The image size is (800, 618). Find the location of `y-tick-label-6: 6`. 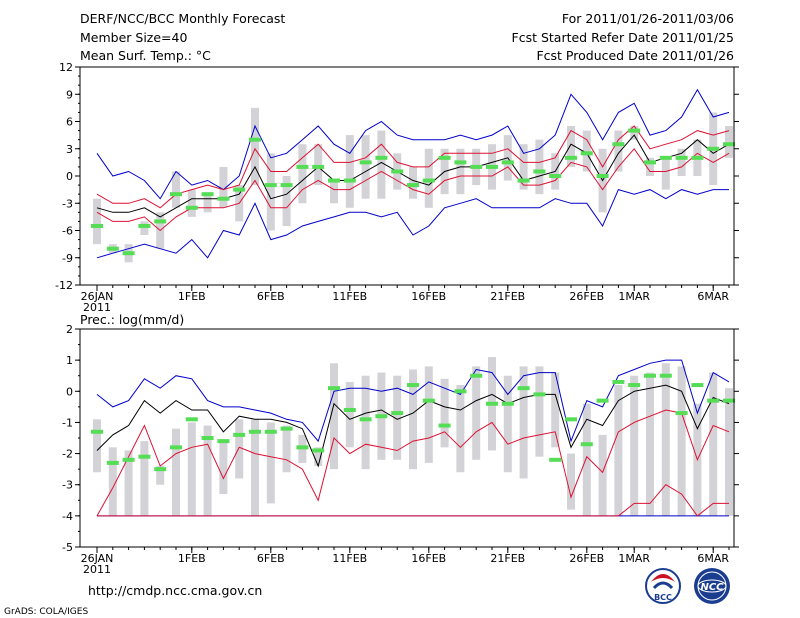

y-tick-label-6: 6 is located at coordinates (69, 122).